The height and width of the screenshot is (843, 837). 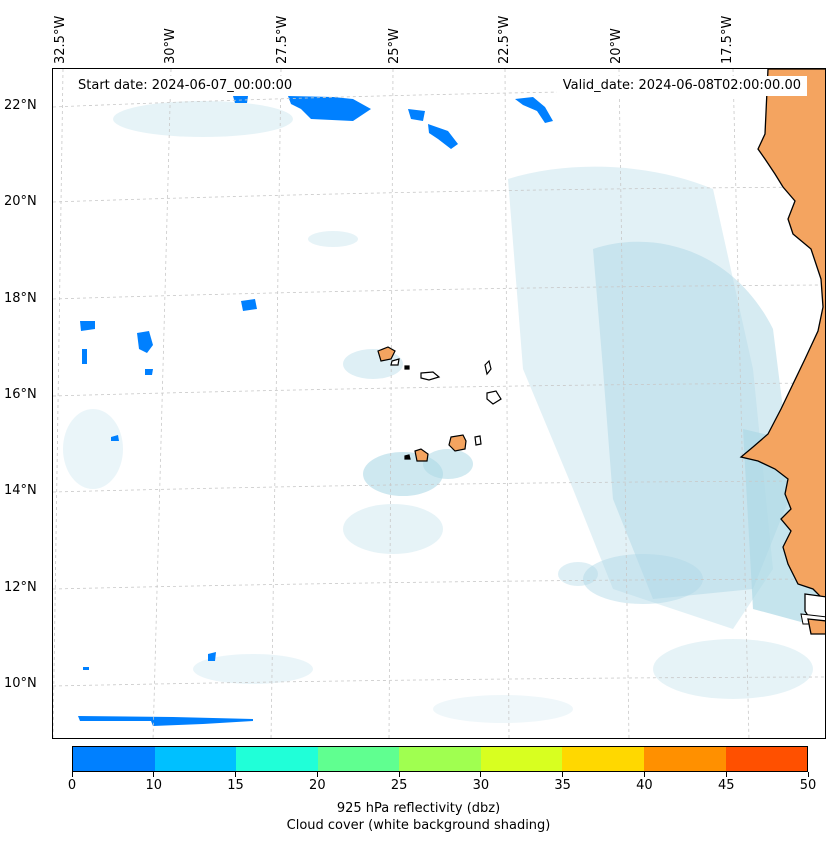 What do you see at coordinates (235, 785) in the screenshot?
I see `colorbar-tick-label: 15` at bounding box center [235, 785].